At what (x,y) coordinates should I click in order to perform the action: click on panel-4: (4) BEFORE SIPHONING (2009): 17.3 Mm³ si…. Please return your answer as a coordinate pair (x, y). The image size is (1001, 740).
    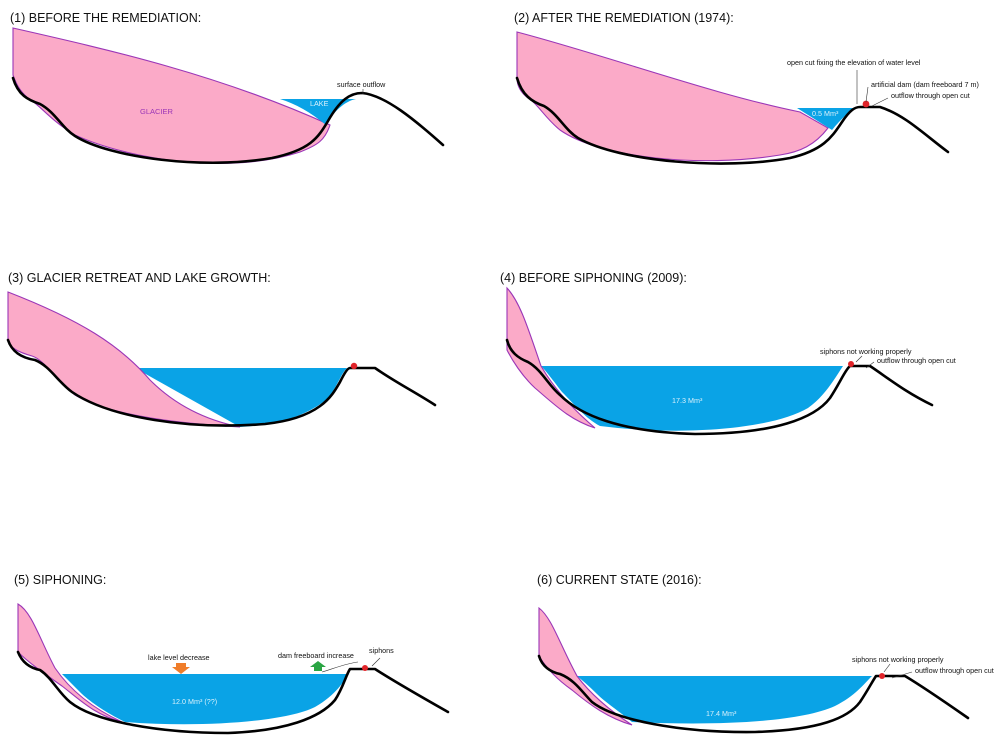
    Looking at the image, I should click on (728, 353).